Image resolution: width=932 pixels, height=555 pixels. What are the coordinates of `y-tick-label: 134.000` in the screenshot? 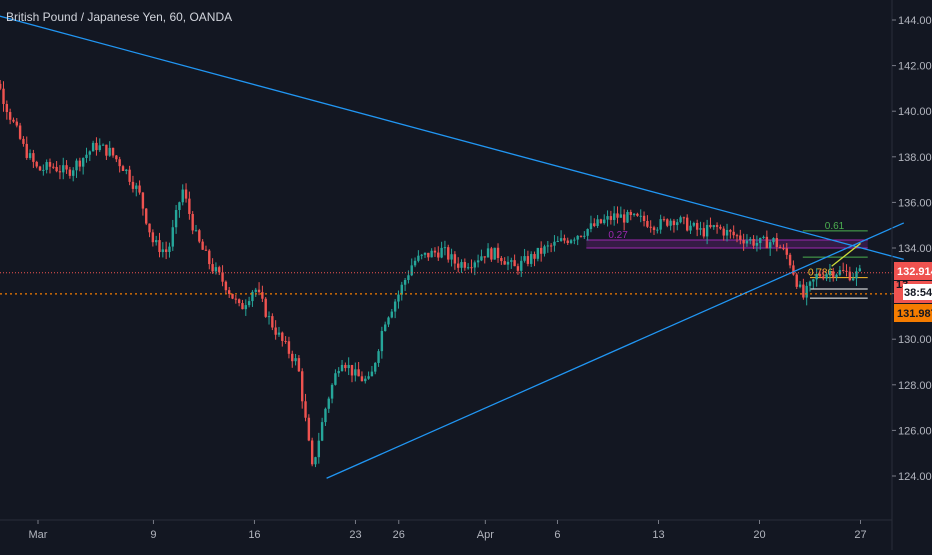 It's located at (915, 249).